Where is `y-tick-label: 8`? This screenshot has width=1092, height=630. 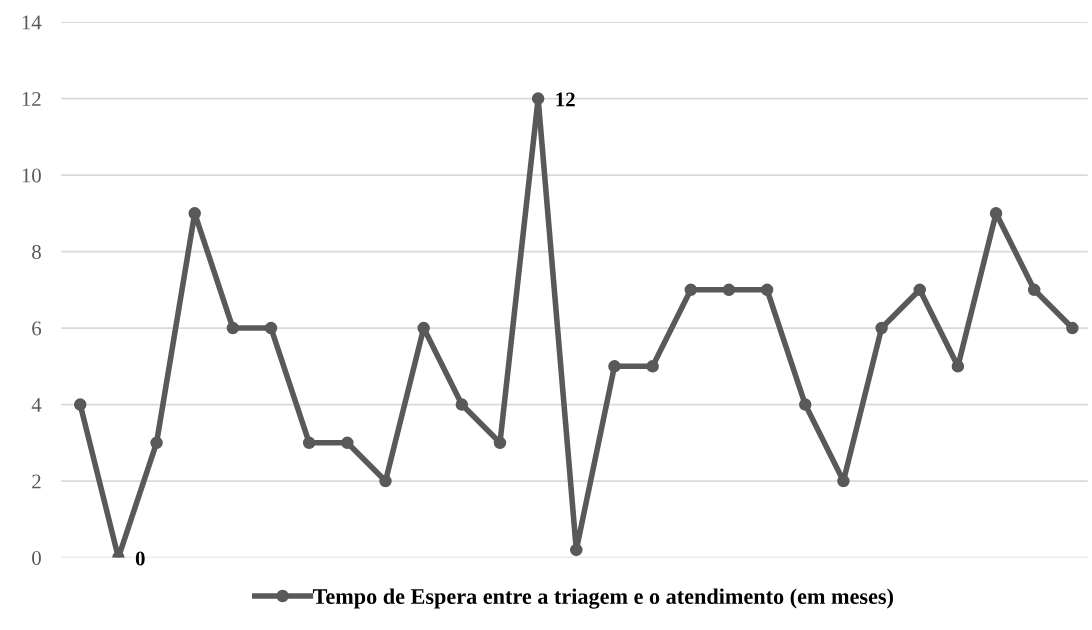 y-tick-label: 8 is located at coordinates (36, 251).